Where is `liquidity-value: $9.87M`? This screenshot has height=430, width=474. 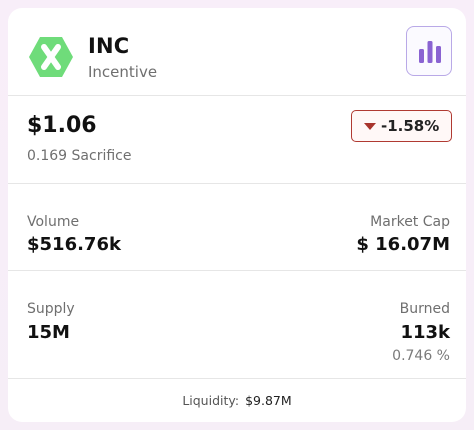 liquidity-value: $9.87M is located at coordinates (268, 400).